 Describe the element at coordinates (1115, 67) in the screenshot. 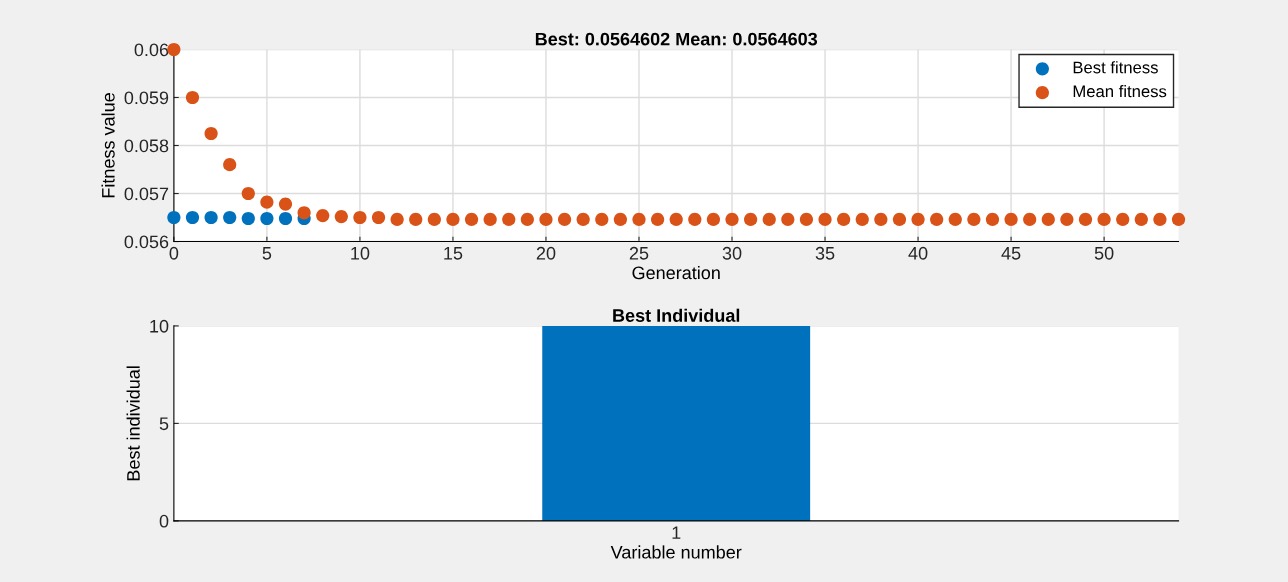

I see `legend-label: Best fitness` at that location.